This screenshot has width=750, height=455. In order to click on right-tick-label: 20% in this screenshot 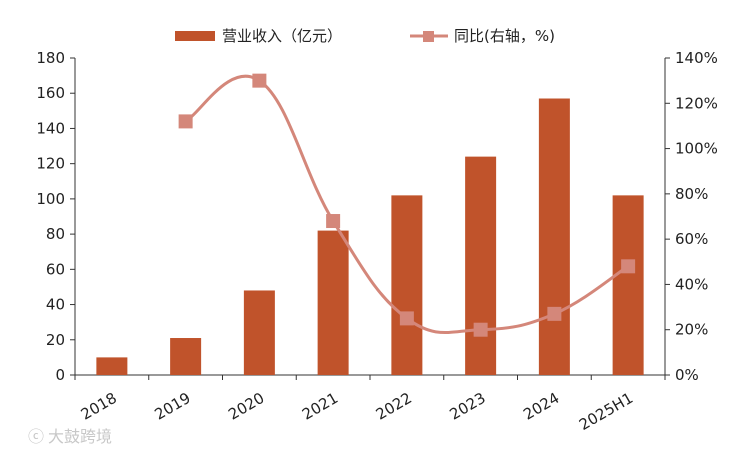, I will do `click(691, 330)`.